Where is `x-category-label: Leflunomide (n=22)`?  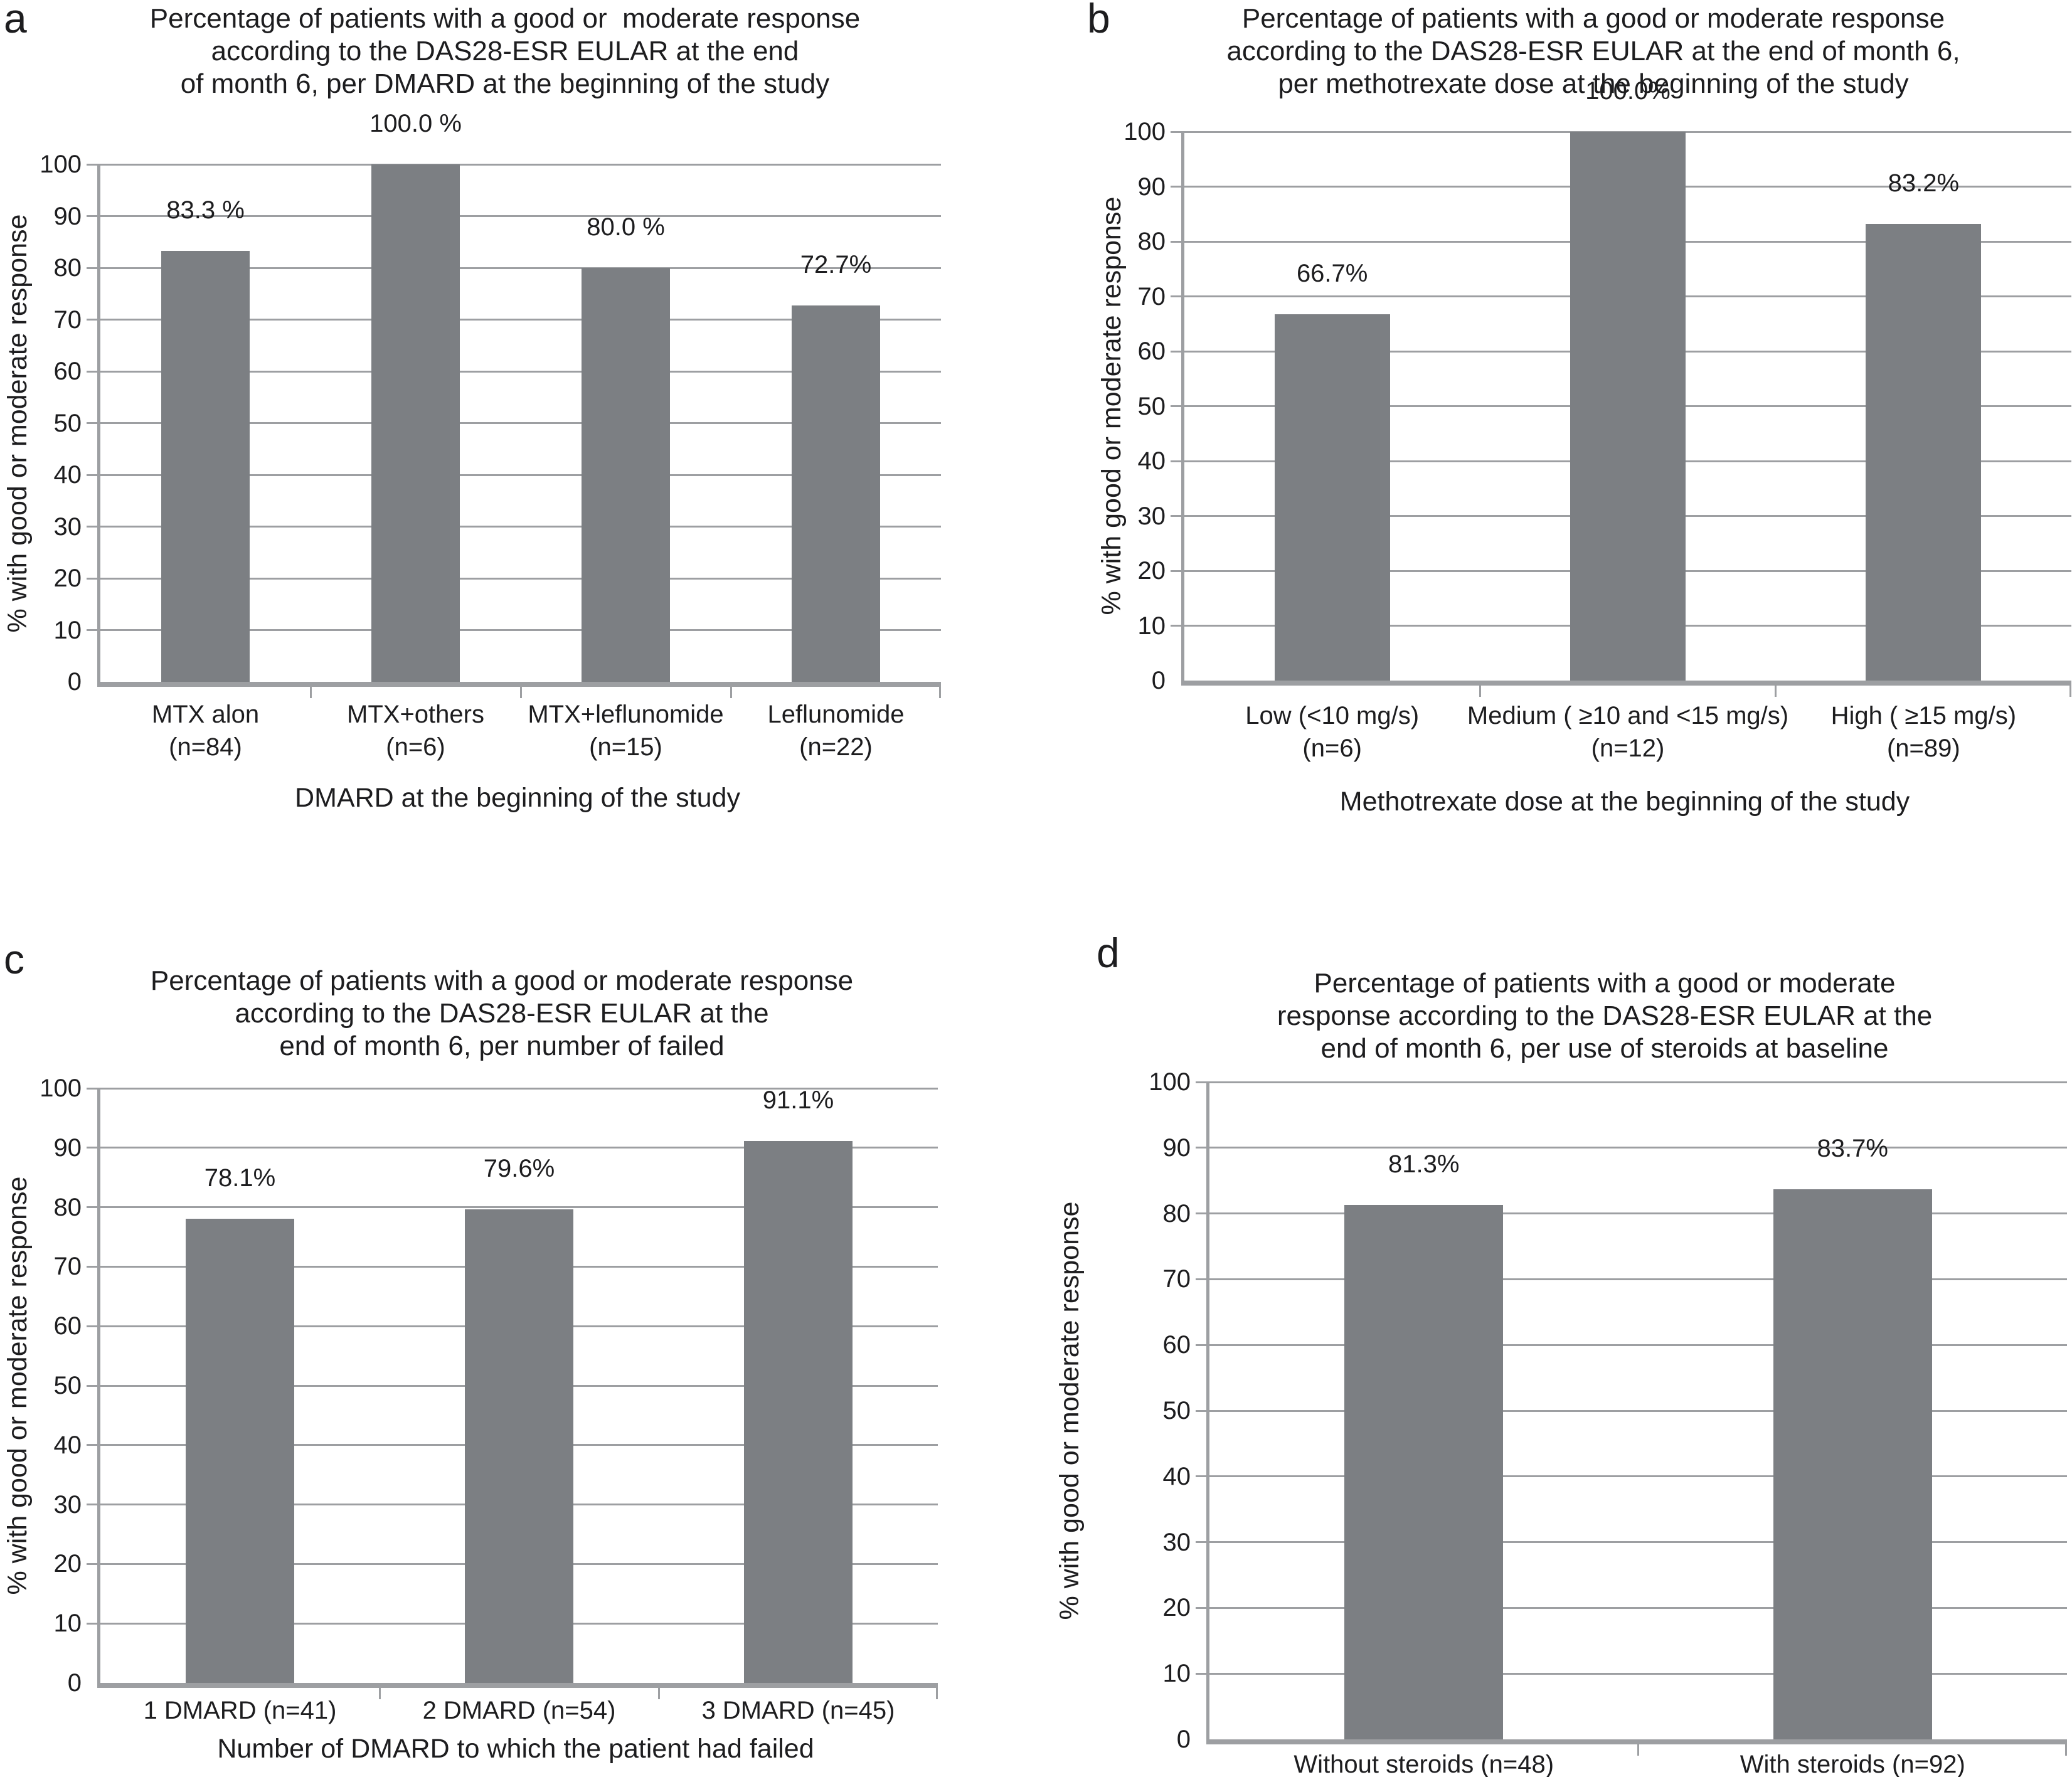
x-category-label: Leflunomide (n=22) is located at coordinates (836, 731).